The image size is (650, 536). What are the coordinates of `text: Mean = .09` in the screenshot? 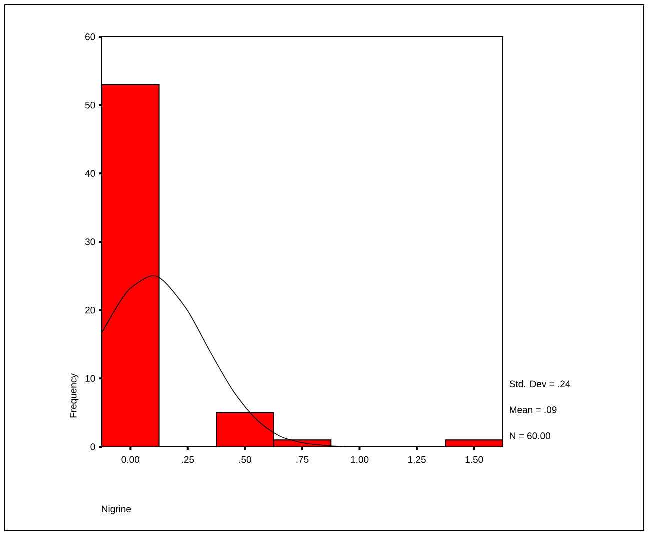 It's located at (533, 410).